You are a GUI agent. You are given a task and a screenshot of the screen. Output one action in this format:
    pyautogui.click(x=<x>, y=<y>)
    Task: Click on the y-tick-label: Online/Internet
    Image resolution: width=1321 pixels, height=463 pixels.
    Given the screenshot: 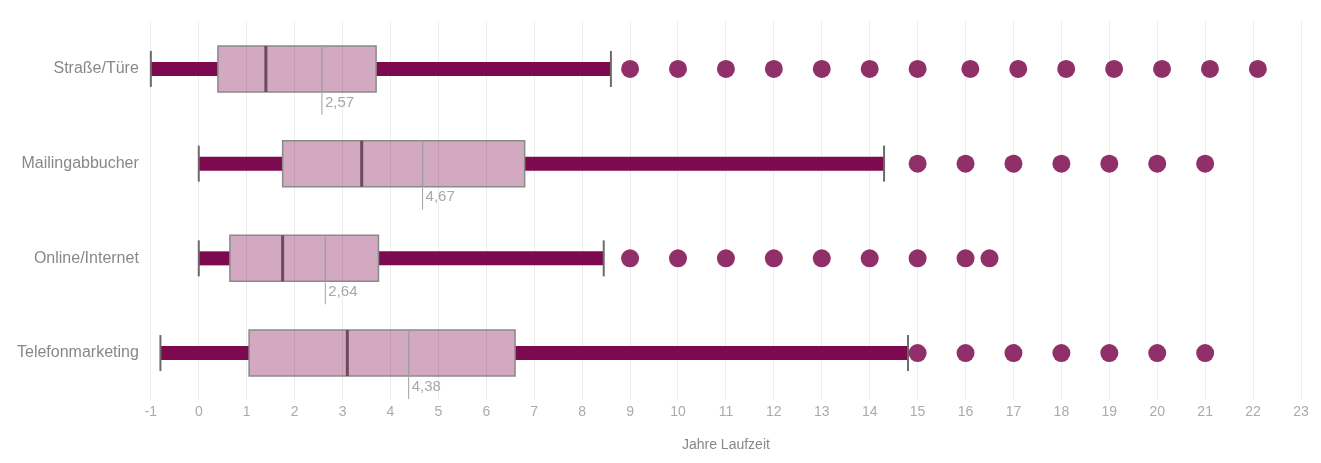 What is the action you would take?
    pyautogui.click(x=86, y=257)
    